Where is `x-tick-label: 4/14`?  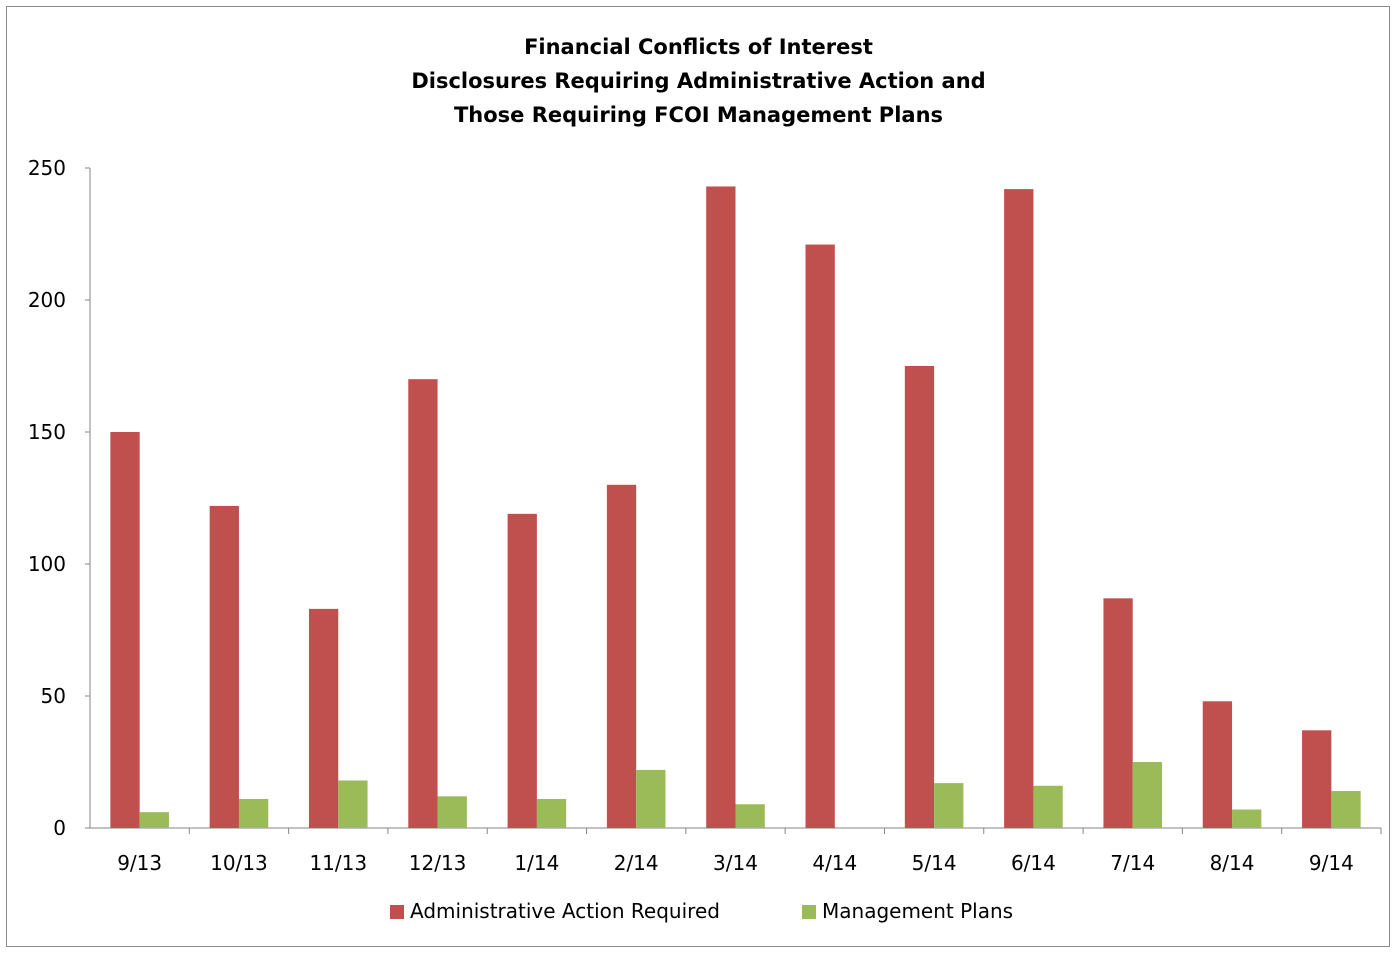 x-tick-label: 4/14 is located at coordinates (834, 863).